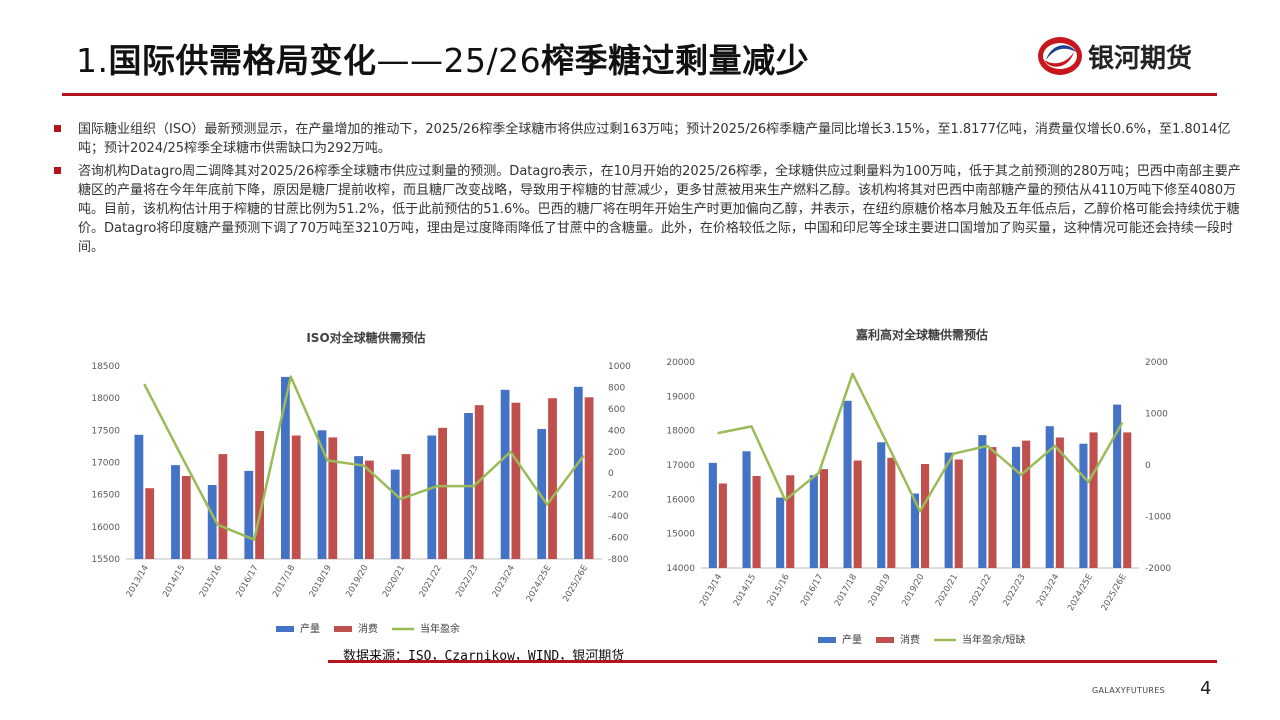 The height and width of the screenshot is (720, 1280). What do you see at coordinates (92, 60) in the screenshot?
I see `title-number: 1.` at bounding box center [92, 60].